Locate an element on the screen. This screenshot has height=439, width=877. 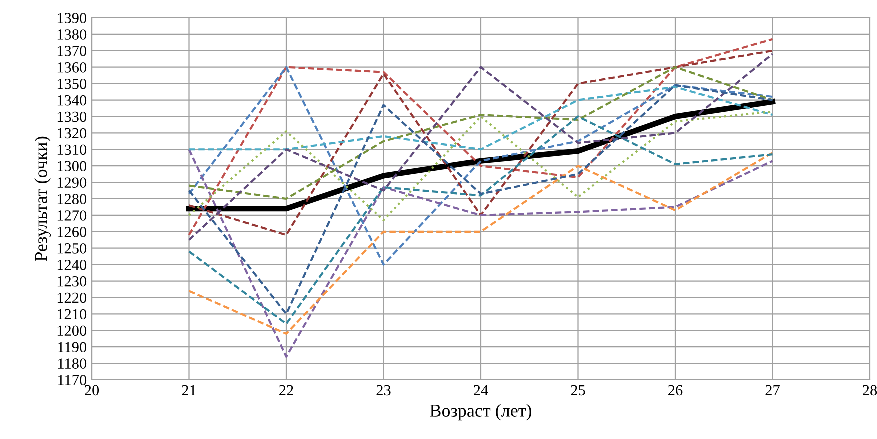
y-tick-label: 1240 is located at coordinates (72, 265).